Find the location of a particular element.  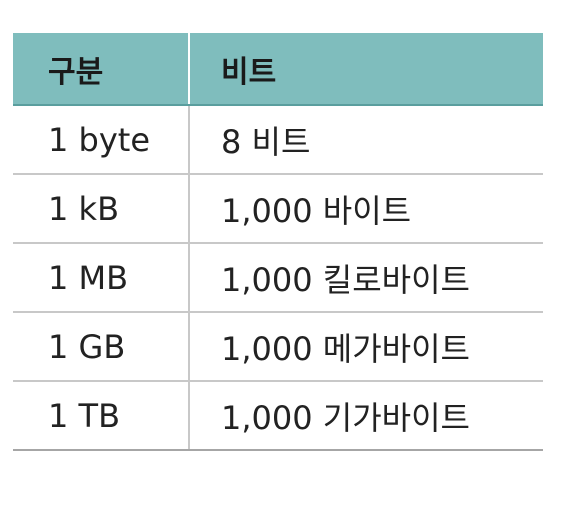

cell-unit: 1 kB is located at coordinates (101, 209).